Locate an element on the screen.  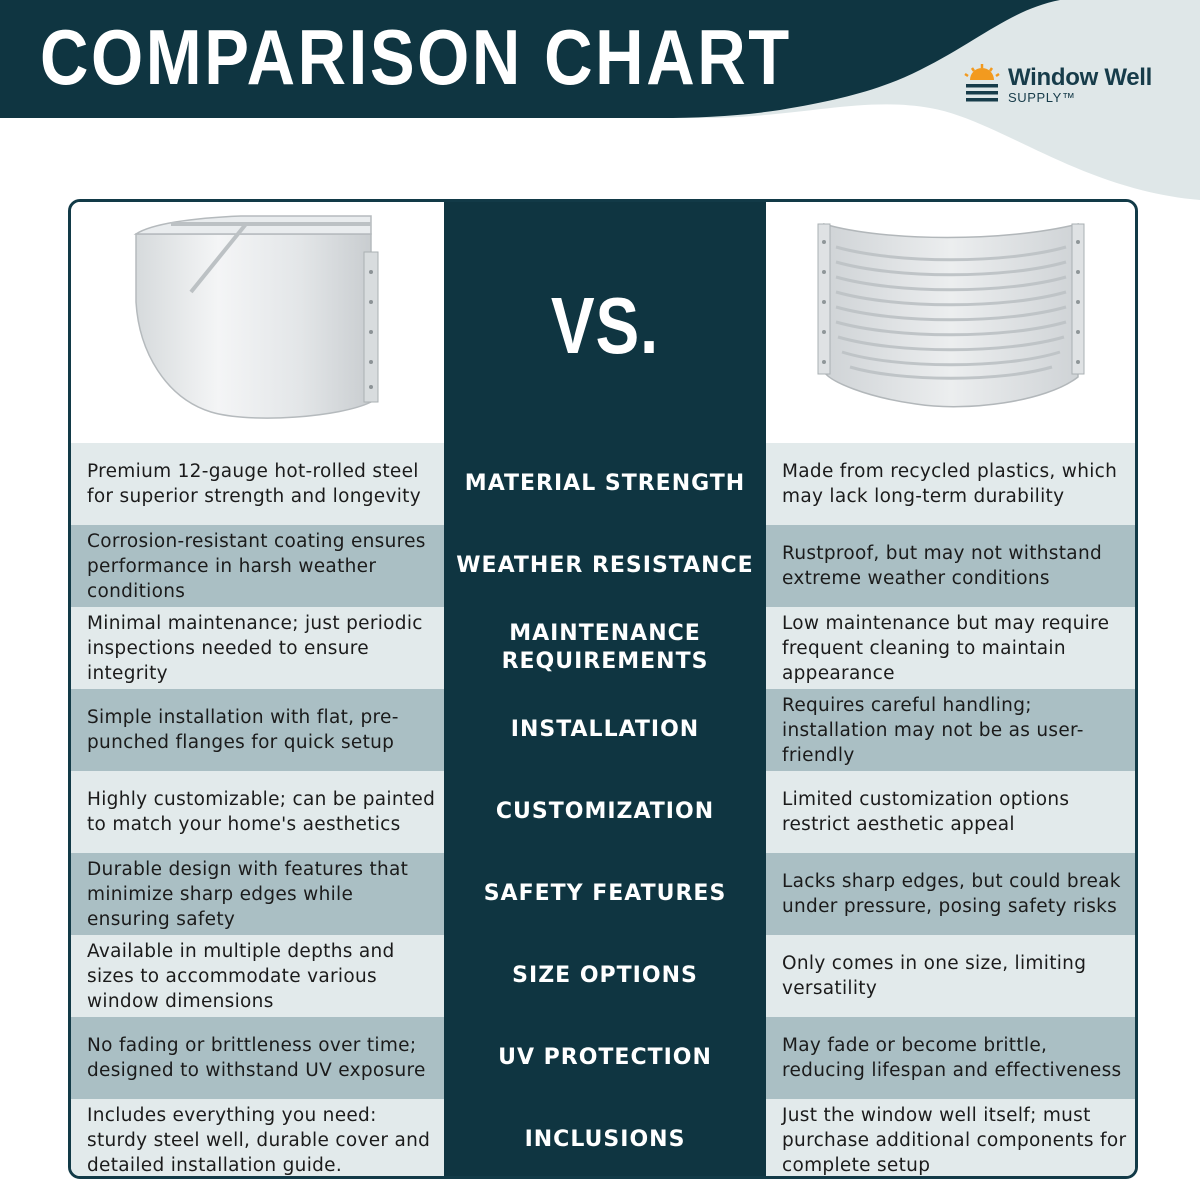
plastic-window-well-image is located at coordinates (950, 322).